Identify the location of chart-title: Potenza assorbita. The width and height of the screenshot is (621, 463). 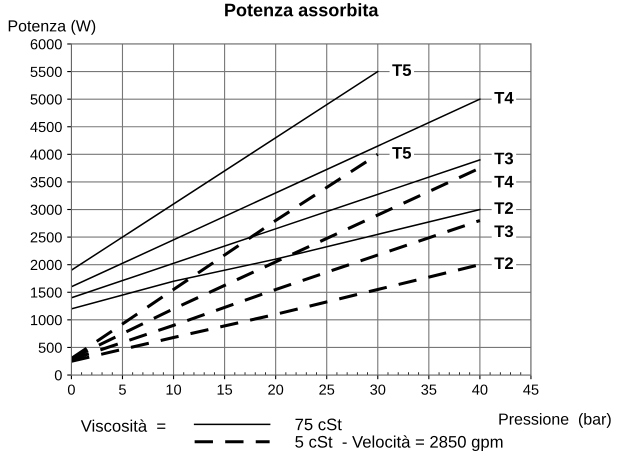
(302, 9).